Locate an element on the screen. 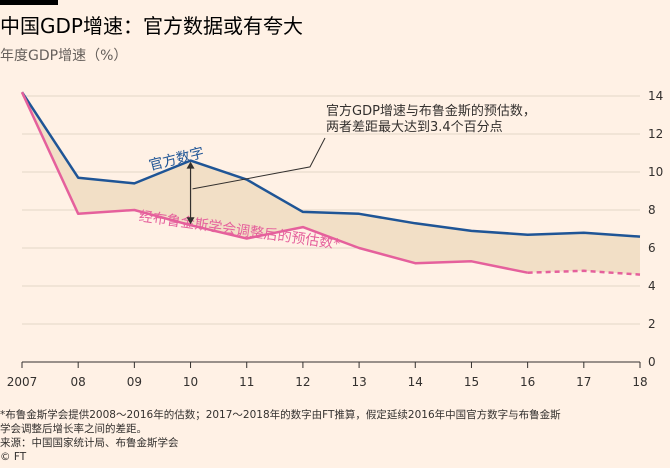 This screenshot has width=670, height=468. x-tick-label: 18 is located at coordinates (639, 382).